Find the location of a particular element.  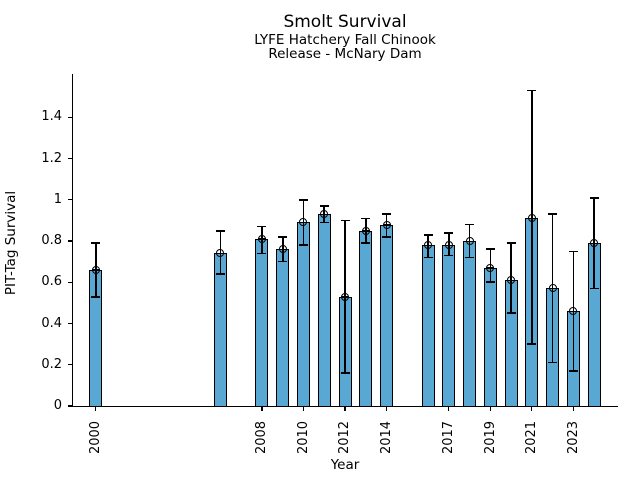

x-axis-label: Year is located at coordinates (345, 465).